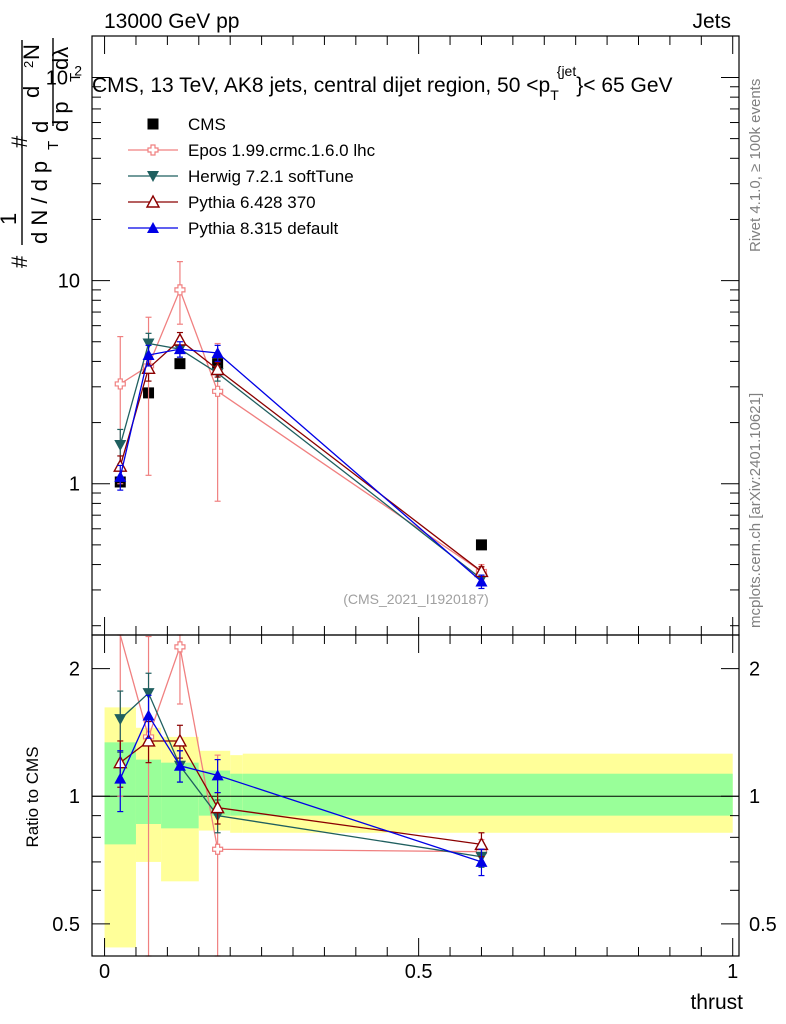 Image resolution: width=786 pixels, height=1024 pixels. Describe the element at coordinates (153, 227) in the screenshot. I see `legend-pythia8-marker` at that location.